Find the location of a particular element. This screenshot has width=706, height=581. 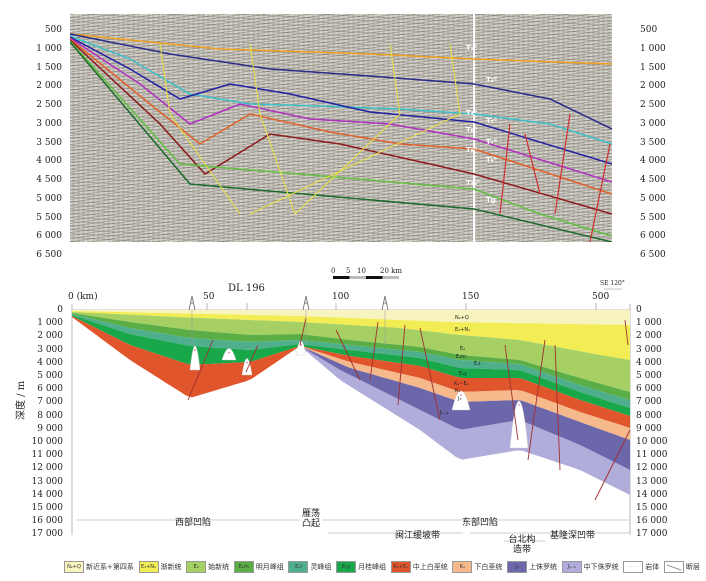

horizon-label: T₂⁰ is located at coordinates (471, 48).